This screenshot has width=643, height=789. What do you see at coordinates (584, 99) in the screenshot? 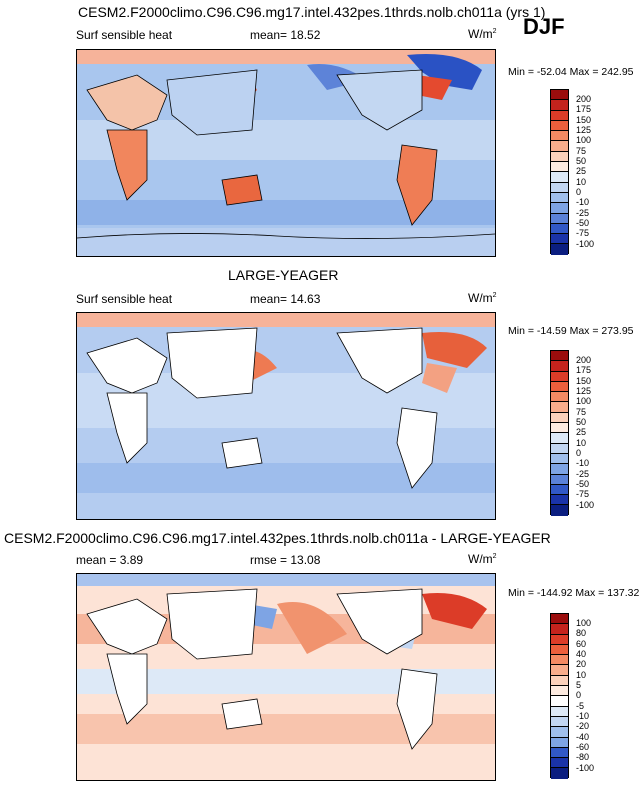
I see `colorbar-1-label: 200` at bounding box center [584, 99].